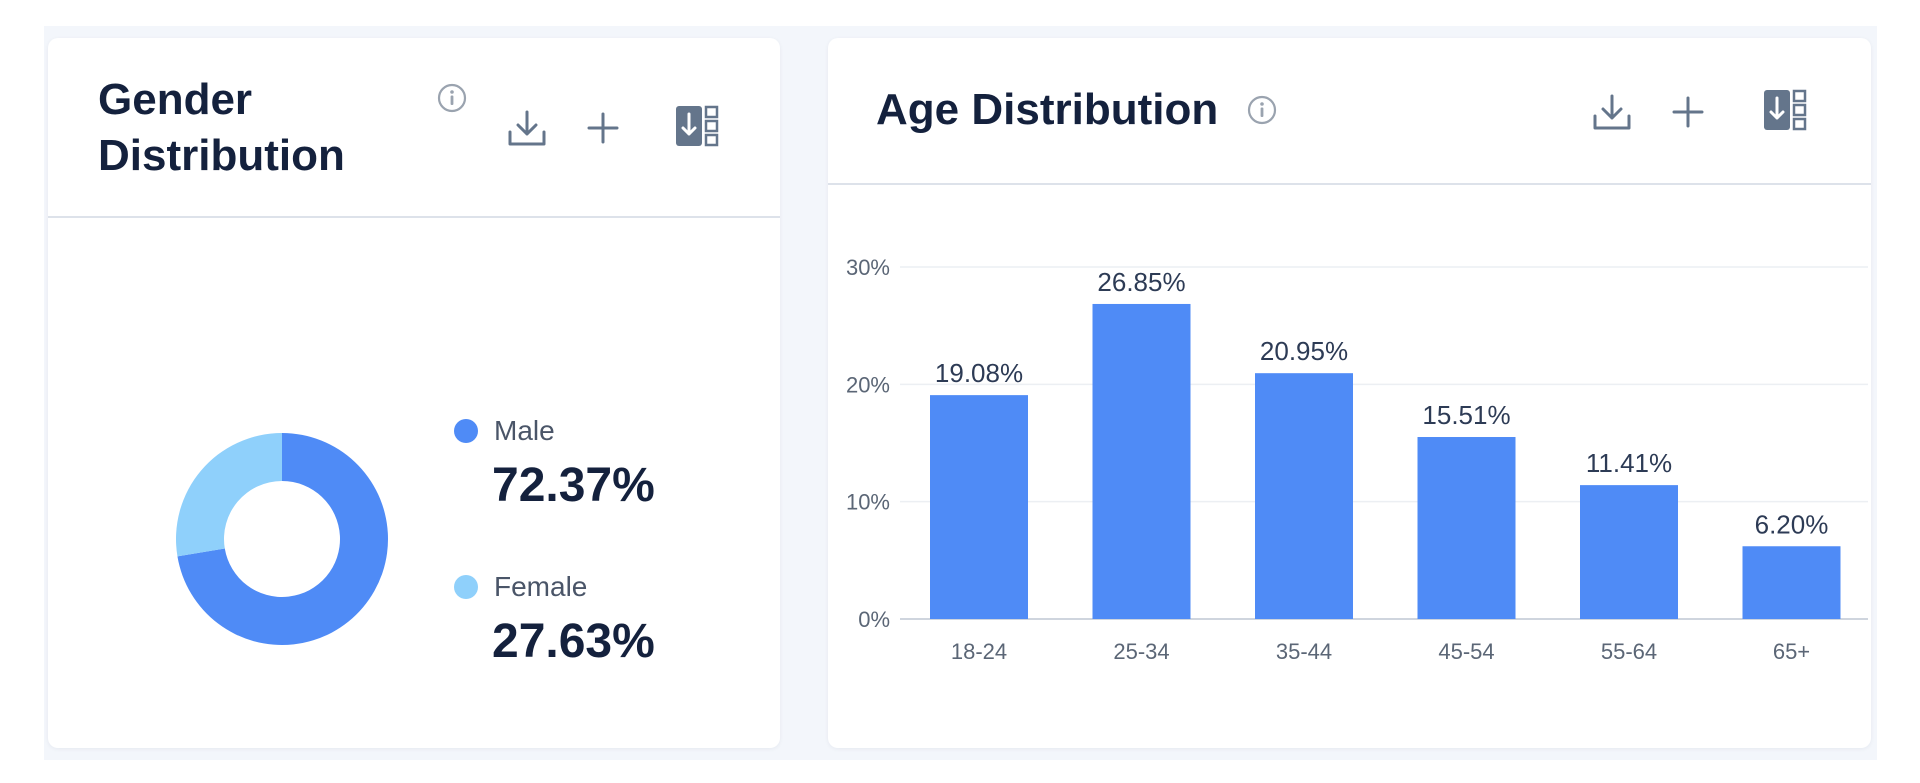 Image resolution: width=1920 pixels, height=783 pixels. What do you see at coordinates (868, 384) in the screenshot?
I see `y-tick-label: 20%` at bounding box center [868, 384].